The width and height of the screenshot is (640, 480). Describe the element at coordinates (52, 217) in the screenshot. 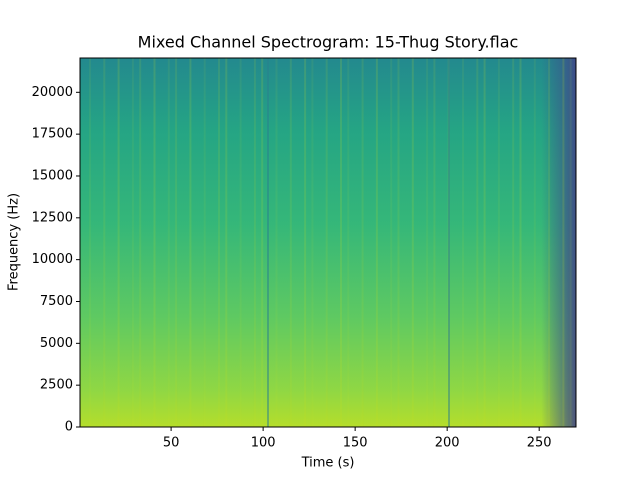

I see `y-tick-label: 12500` at that location.